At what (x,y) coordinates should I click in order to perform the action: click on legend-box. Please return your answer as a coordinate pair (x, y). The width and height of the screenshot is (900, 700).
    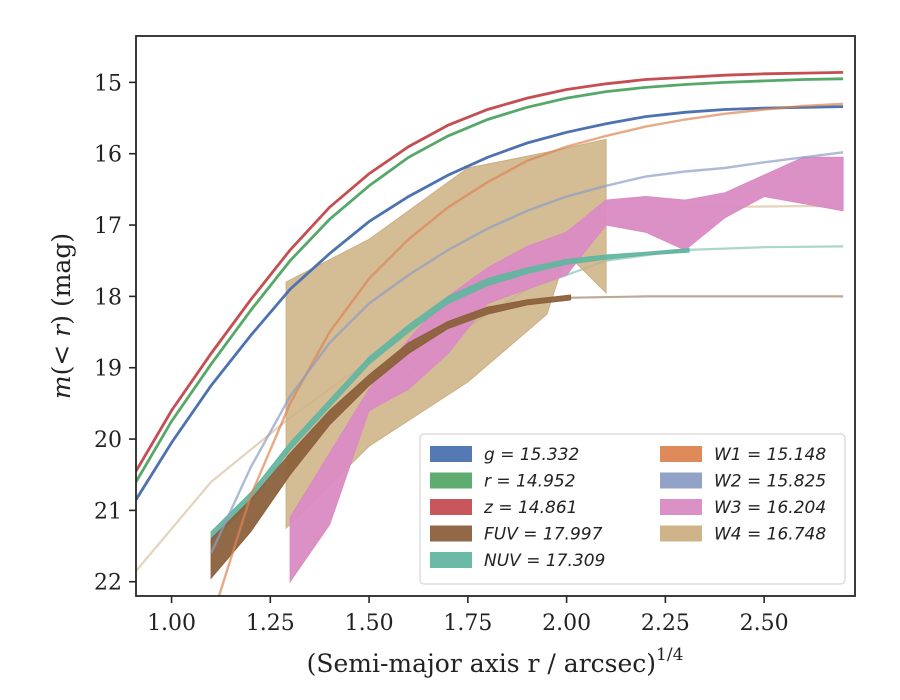
    Looking at the image, I should click on (632, 509).